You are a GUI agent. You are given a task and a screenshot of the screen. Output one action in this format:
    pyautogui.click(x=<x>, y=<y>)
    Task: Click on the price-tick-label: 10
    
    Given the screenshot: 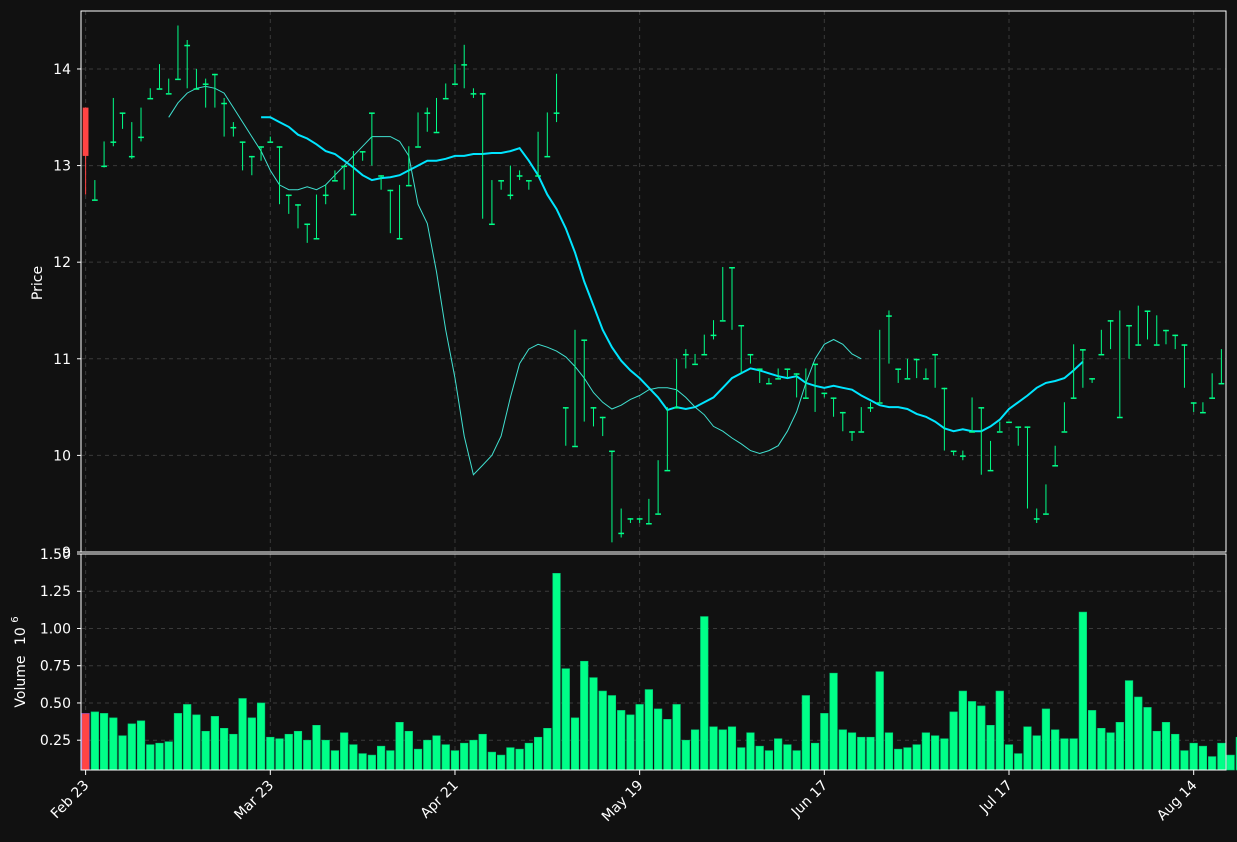 What is the action you would take?
    pyautogui.click(x=62, y=456)
    